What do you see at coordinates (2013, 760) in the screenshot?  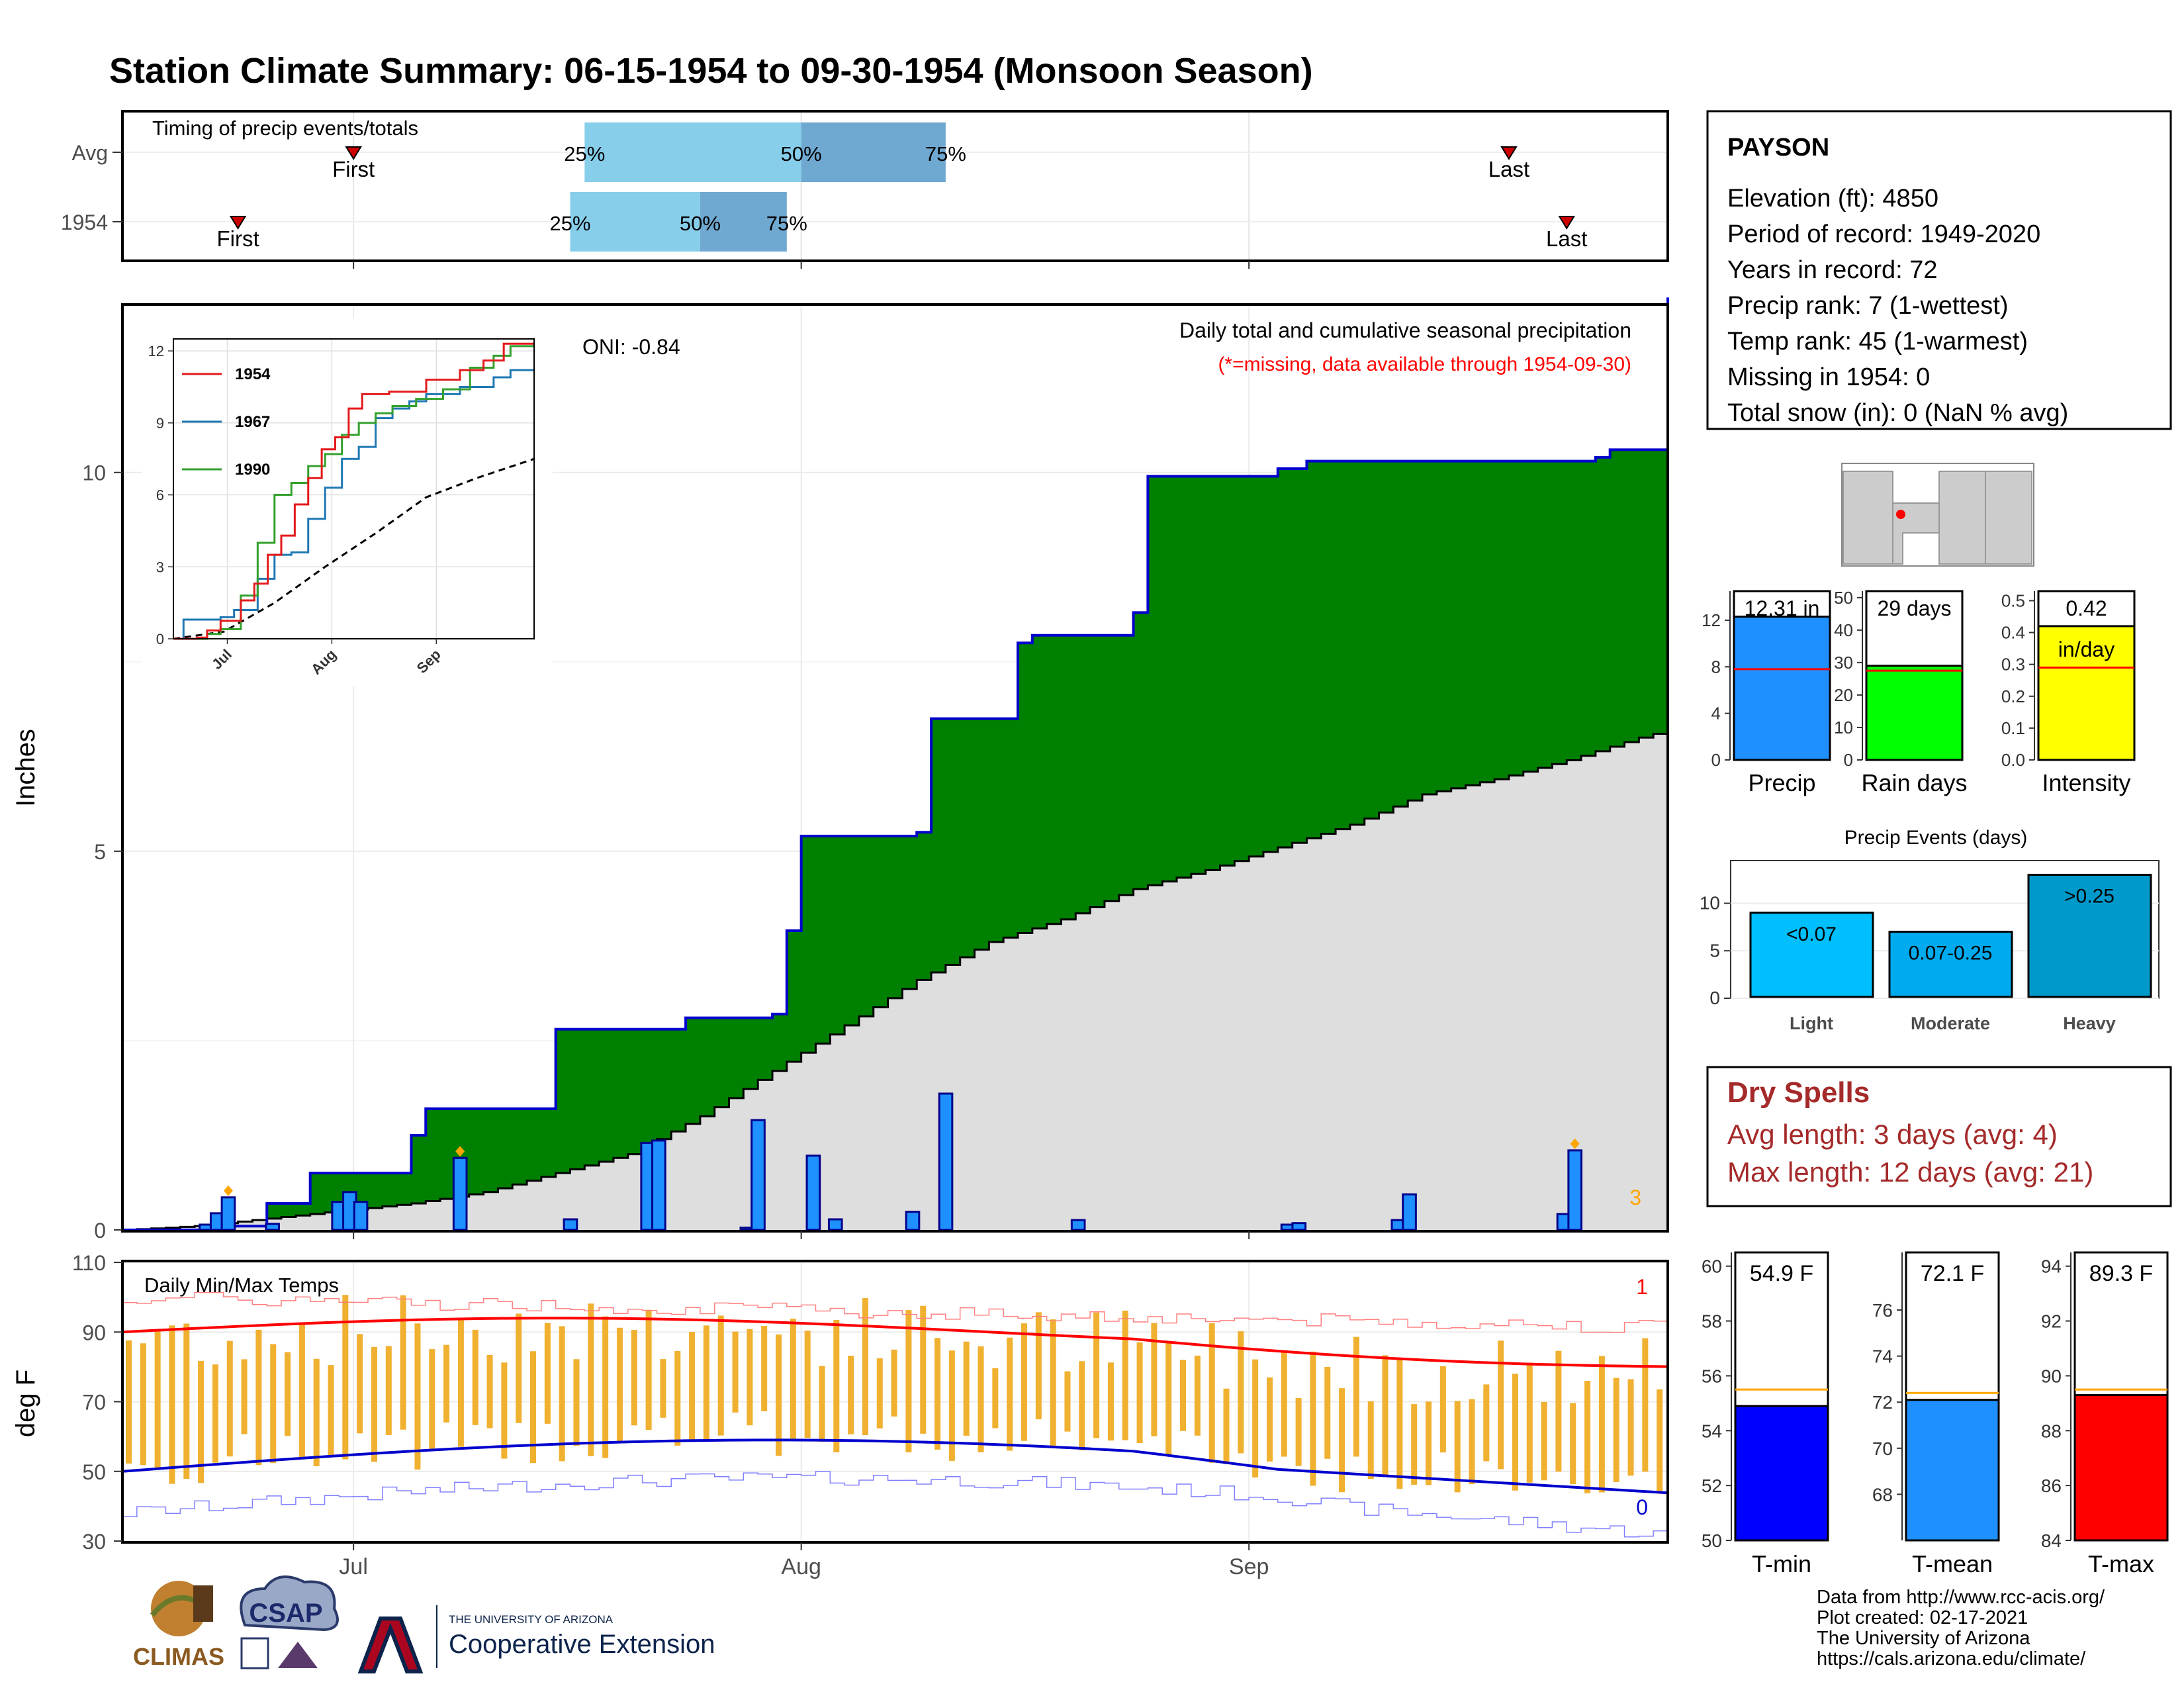 I see `summary-tick-label: 0.0` at bounding box center [2013, 760].